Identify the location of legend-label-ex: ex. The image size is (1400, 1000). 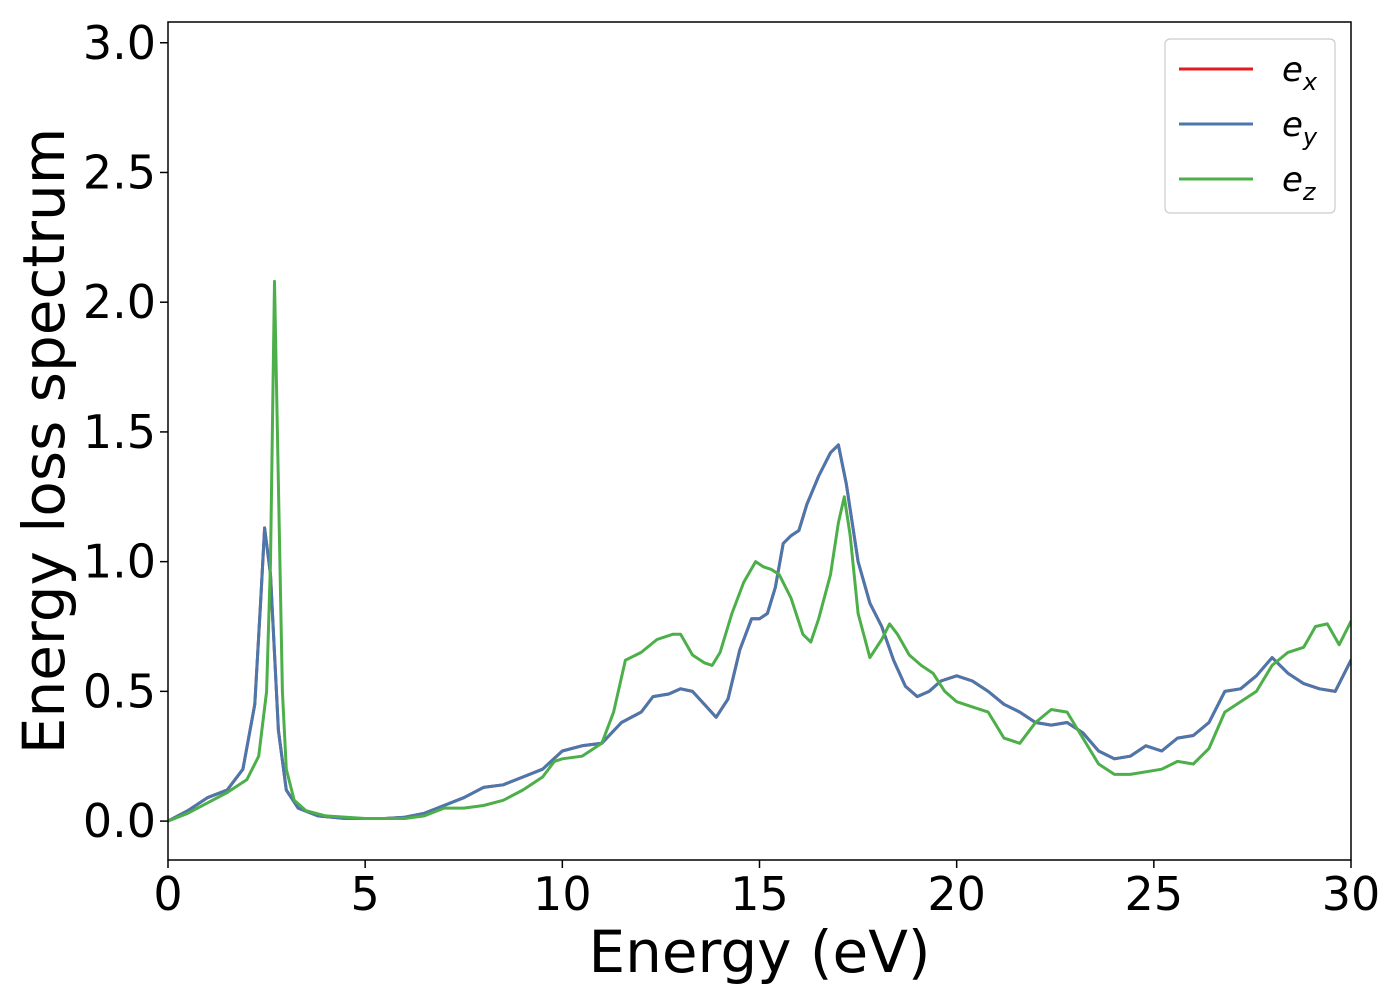
(1300, 73).